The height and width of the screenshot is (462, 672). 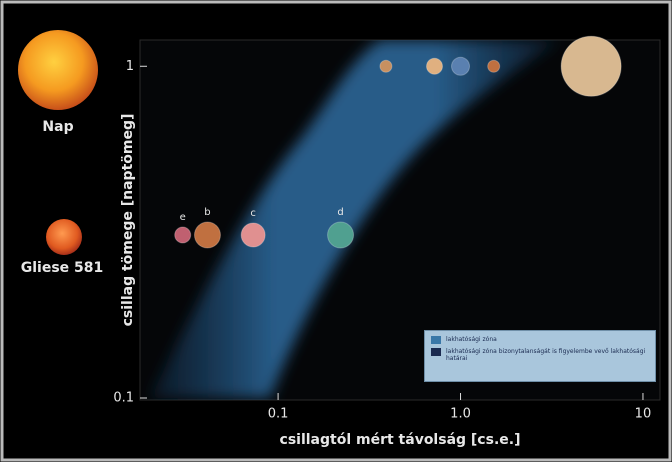 I want to click on planet-label: e, so click(x=183, y=217).